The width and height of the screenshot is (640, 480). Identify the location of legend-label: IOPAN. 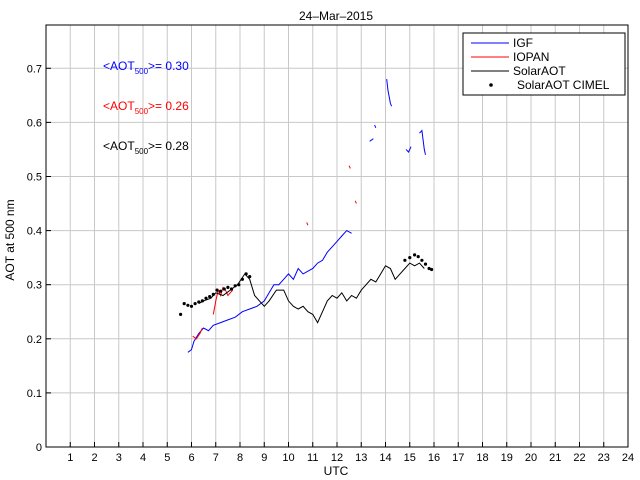
(531, 57).